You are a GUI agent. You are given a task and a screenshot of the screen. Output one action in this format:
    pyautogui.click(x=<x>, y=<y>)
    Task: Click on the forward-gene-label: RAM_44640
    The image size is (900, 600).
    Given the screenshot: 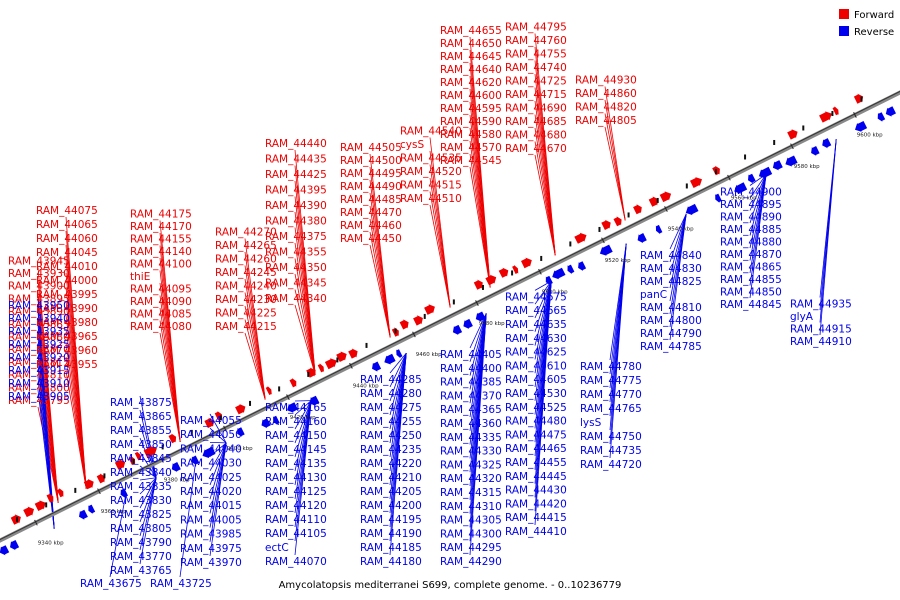 What is the action you would take?
    pyautogui.click(x=471, y=70)
    